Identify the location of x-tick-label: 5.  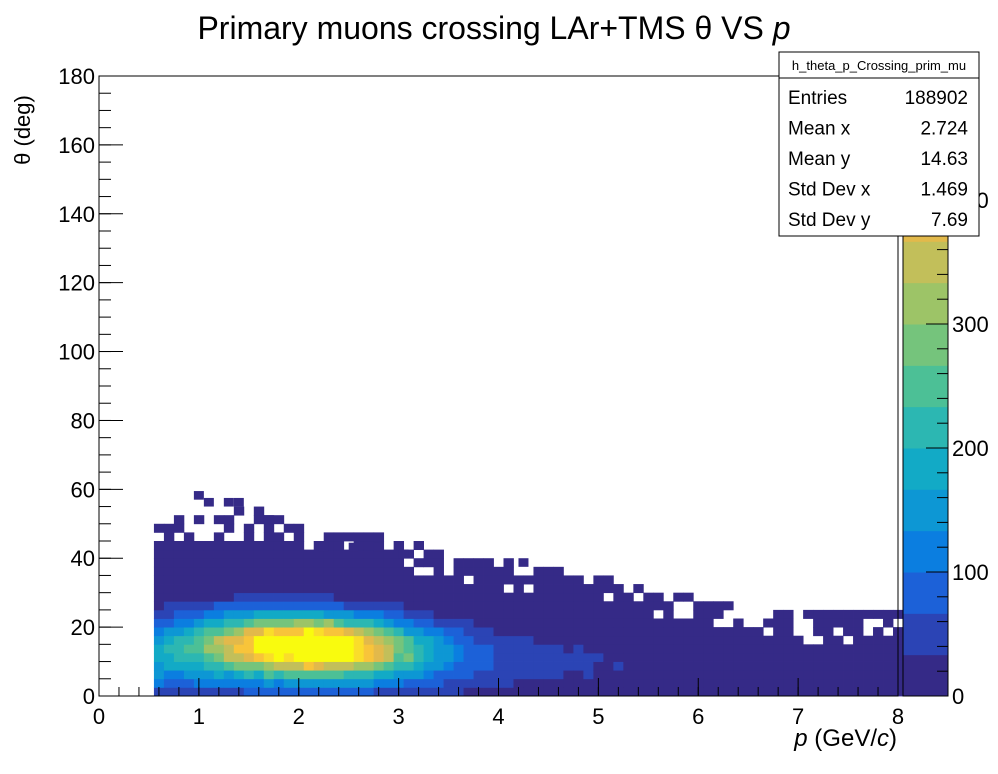
(598, 716).